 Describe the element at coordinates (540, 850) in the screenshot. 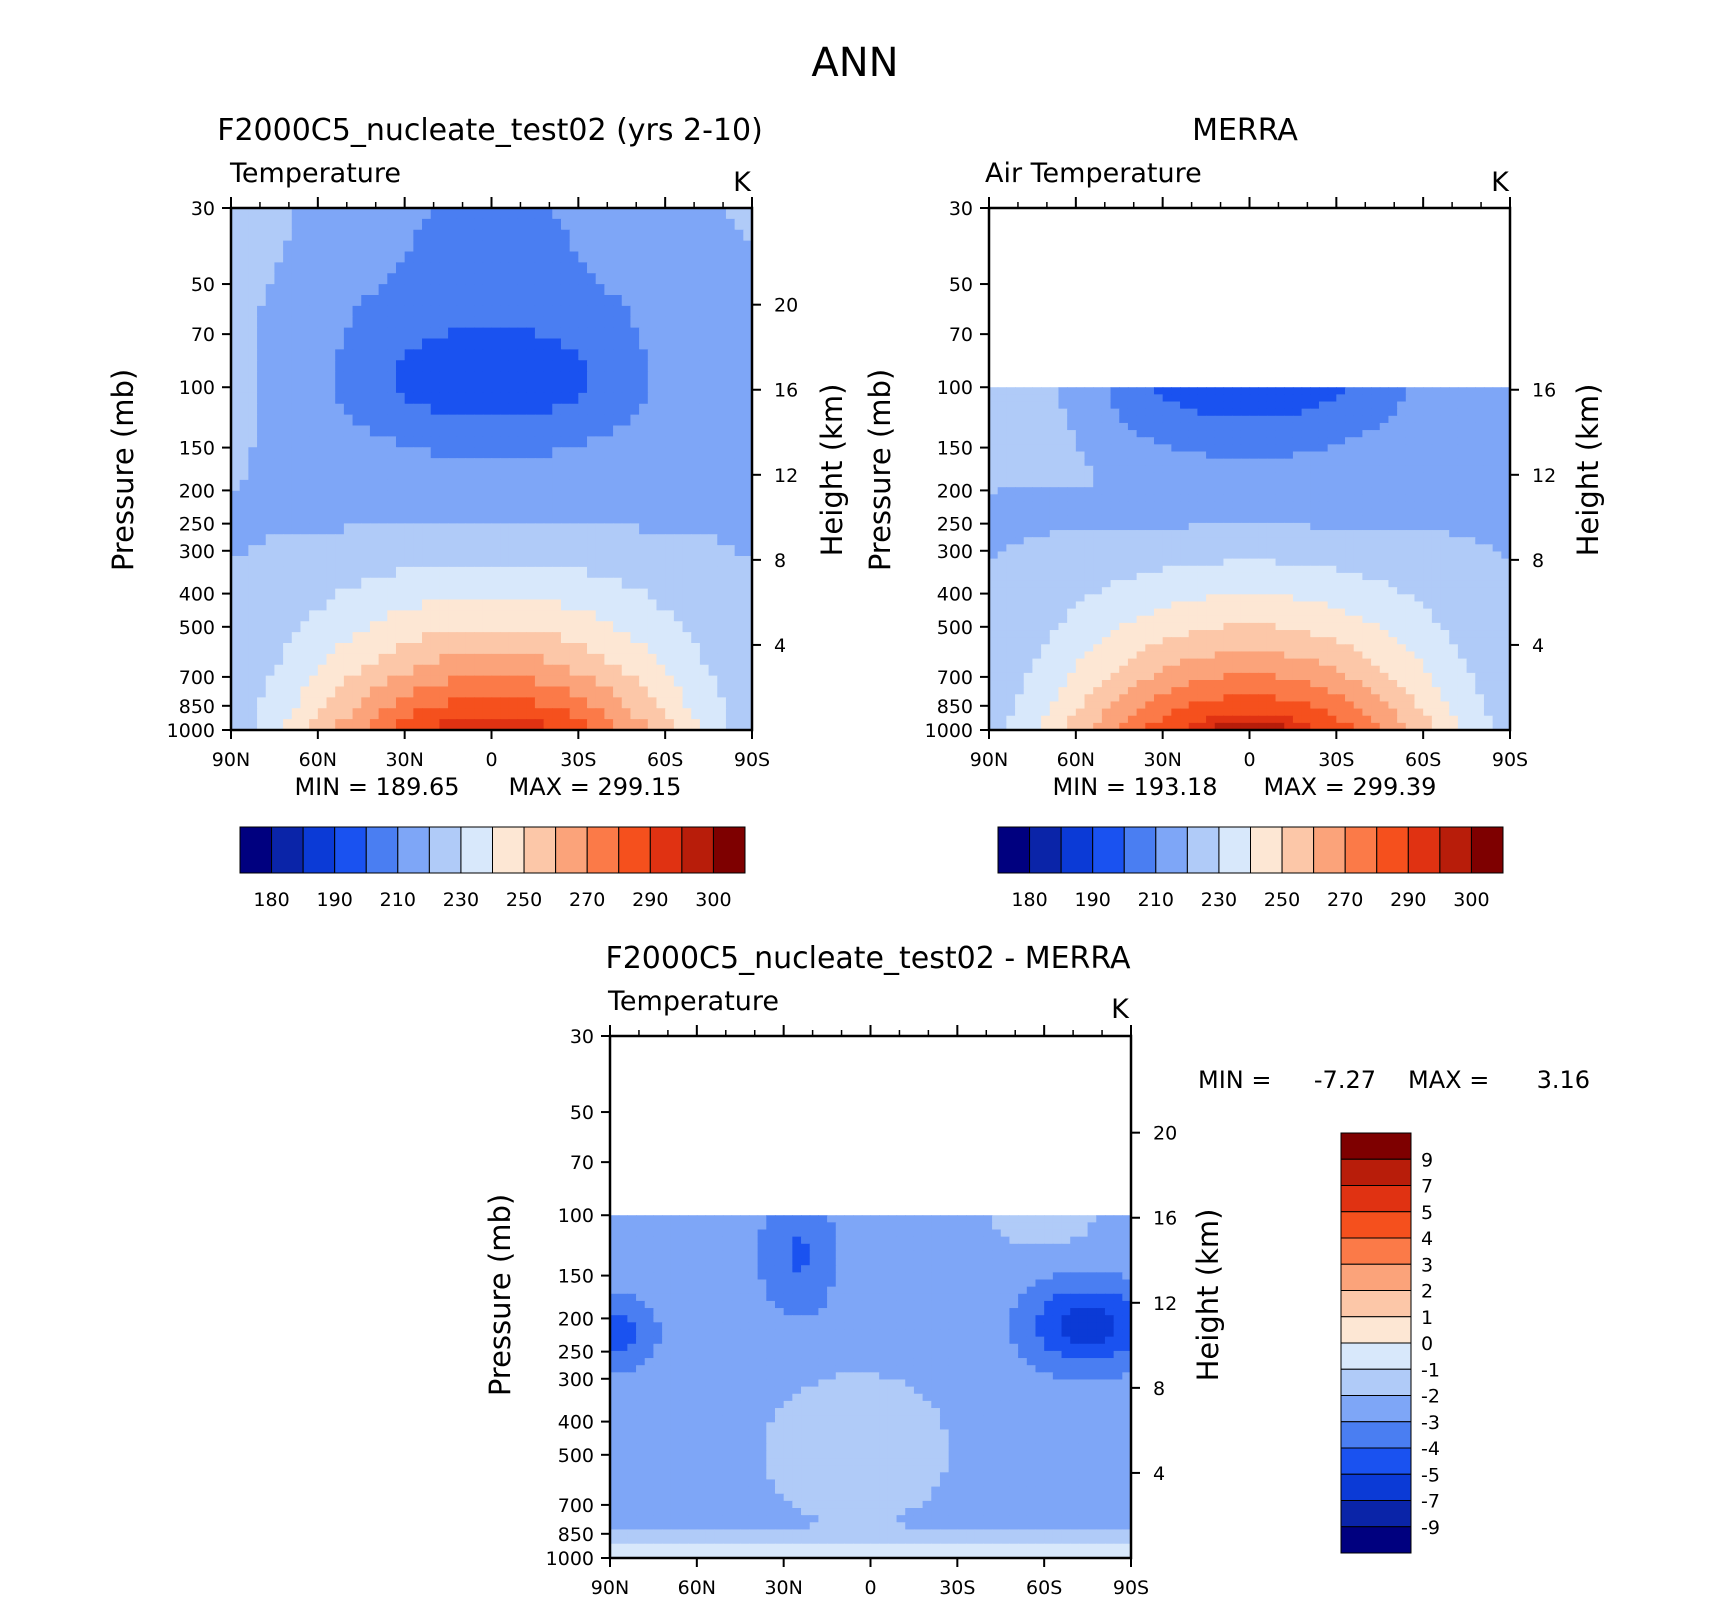

I see `colorbar-box` at that location.